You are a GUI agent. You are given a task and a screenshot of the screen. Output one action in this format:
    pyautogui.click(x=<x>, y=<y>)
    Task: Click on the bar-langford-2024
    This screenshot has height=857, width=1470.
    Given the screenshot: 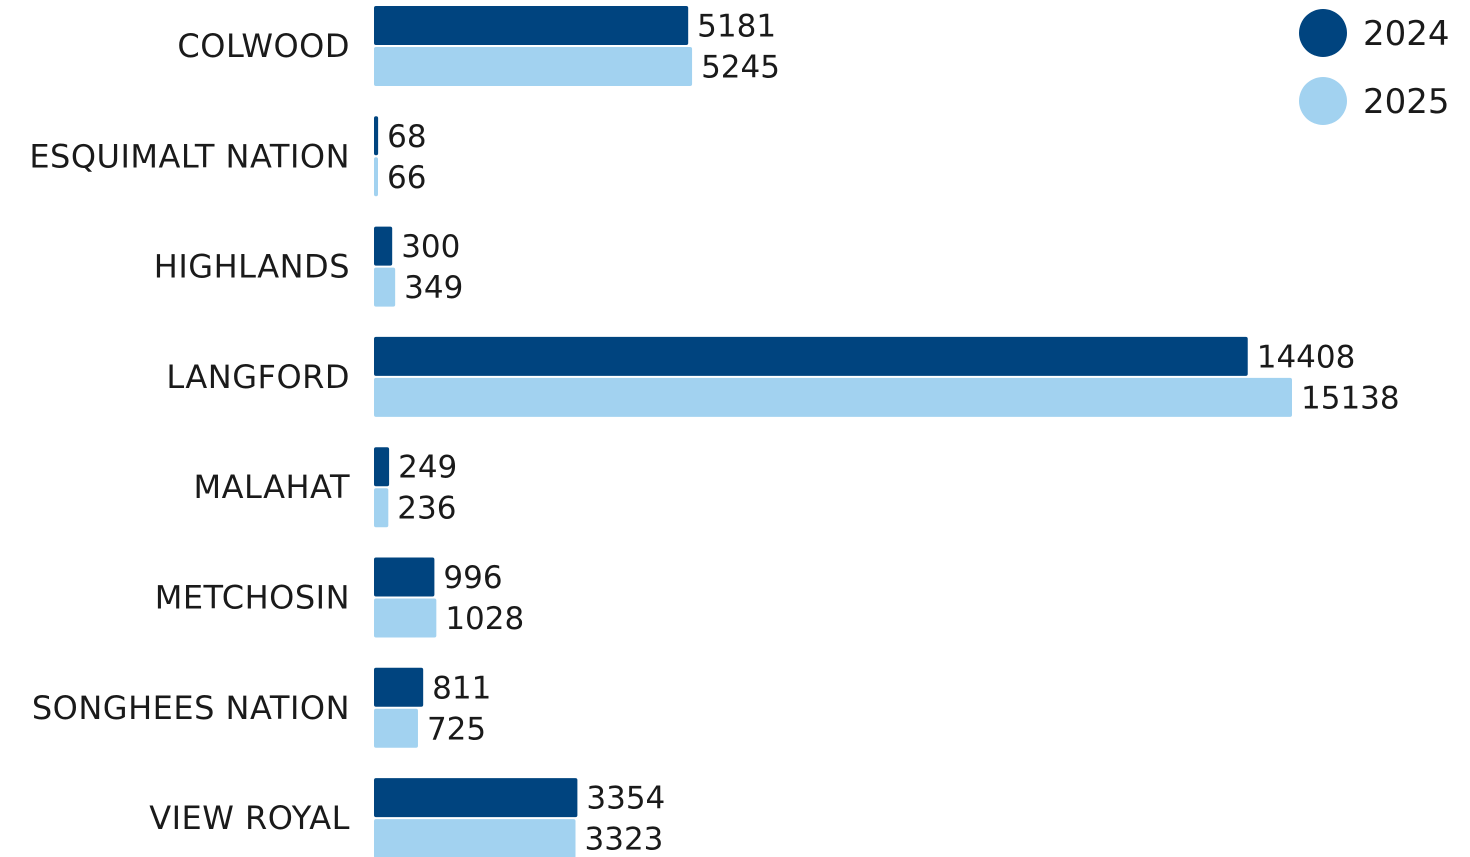 What is the action you would take?
    pyautogui.click(x=811, y=356)
    